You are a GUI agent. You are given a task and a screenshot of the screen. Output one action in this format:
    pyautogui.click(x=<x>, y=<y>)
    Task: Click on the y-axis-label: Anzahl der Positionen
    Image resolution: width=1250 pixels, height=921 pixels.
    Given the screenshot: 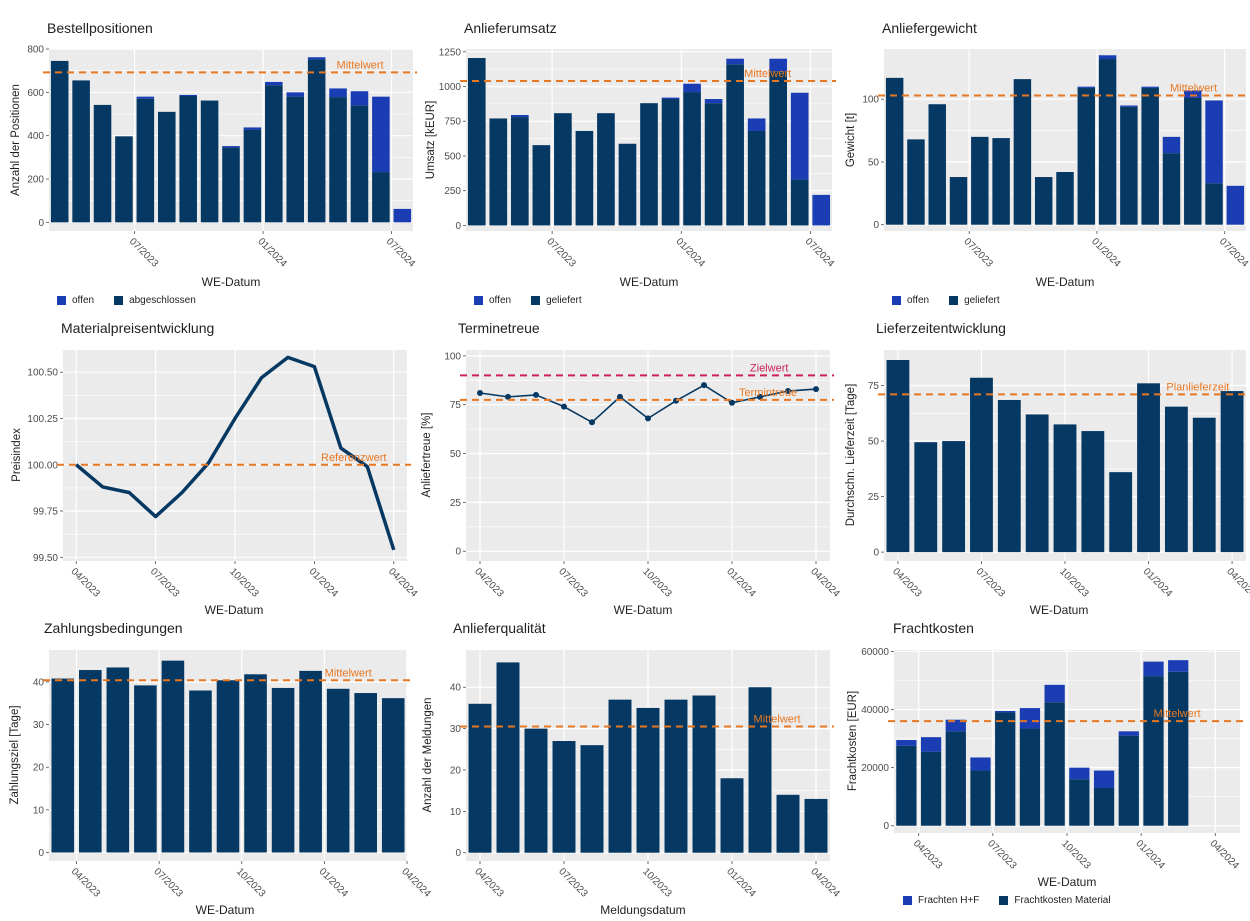 What is the action you would take?
    pyautogui.click(x=16, y=140)
    